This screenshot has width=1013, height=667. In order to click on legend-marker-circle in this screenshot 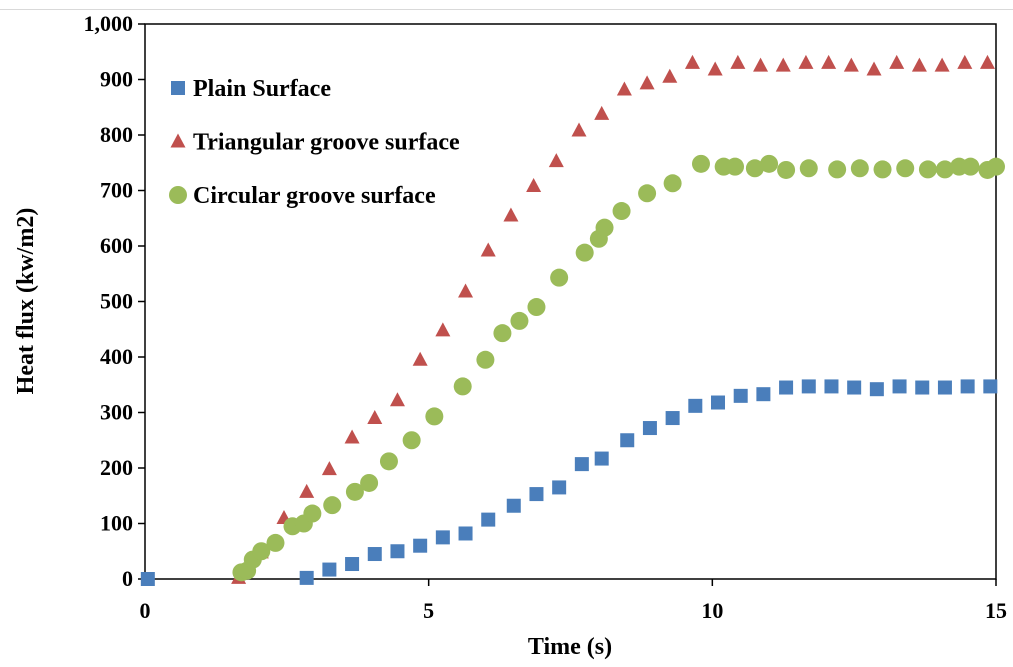, I will do `click(178, 195)`.